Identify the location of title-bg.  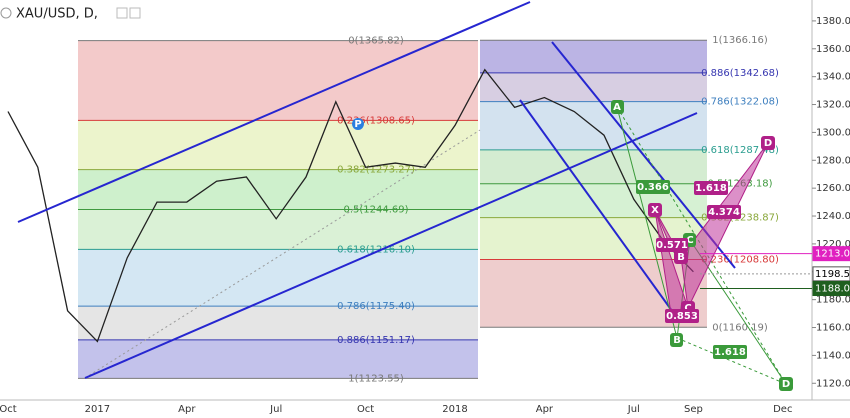
(80, 12).